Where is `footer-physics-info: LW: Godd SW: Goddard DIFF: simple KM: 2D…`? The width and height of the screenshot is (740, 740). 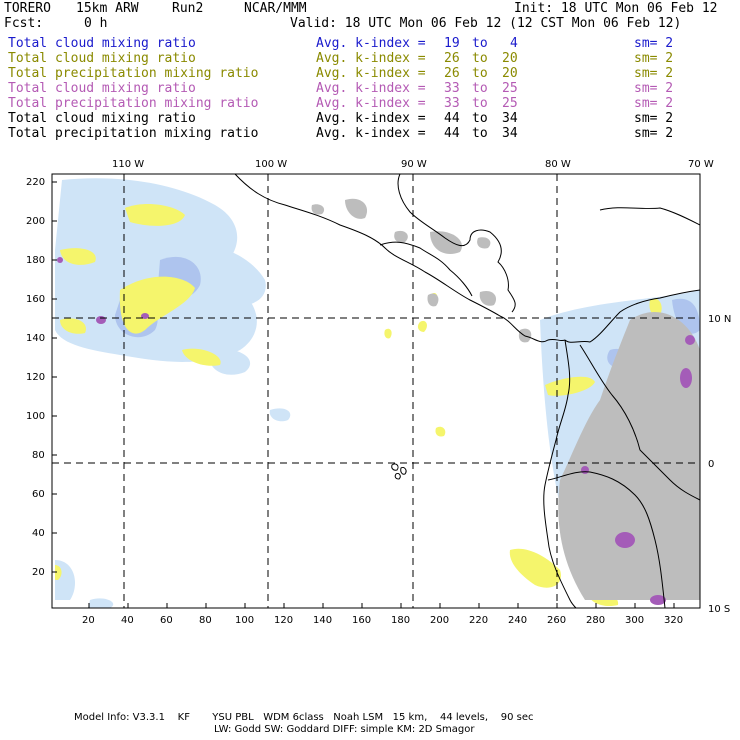
footer-physics-info: LW: Godd SW: Goddard DIFF: simple KM: 2D… is located at coordinates (344, 729).